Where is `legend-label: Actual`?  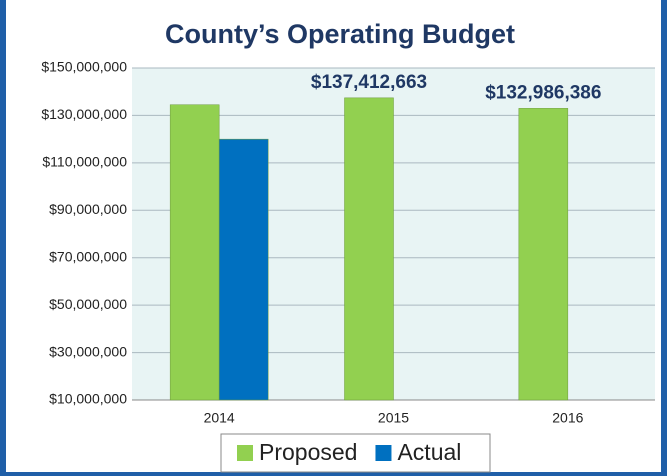
legend-label: Actual is located at coordinates (429, 452).